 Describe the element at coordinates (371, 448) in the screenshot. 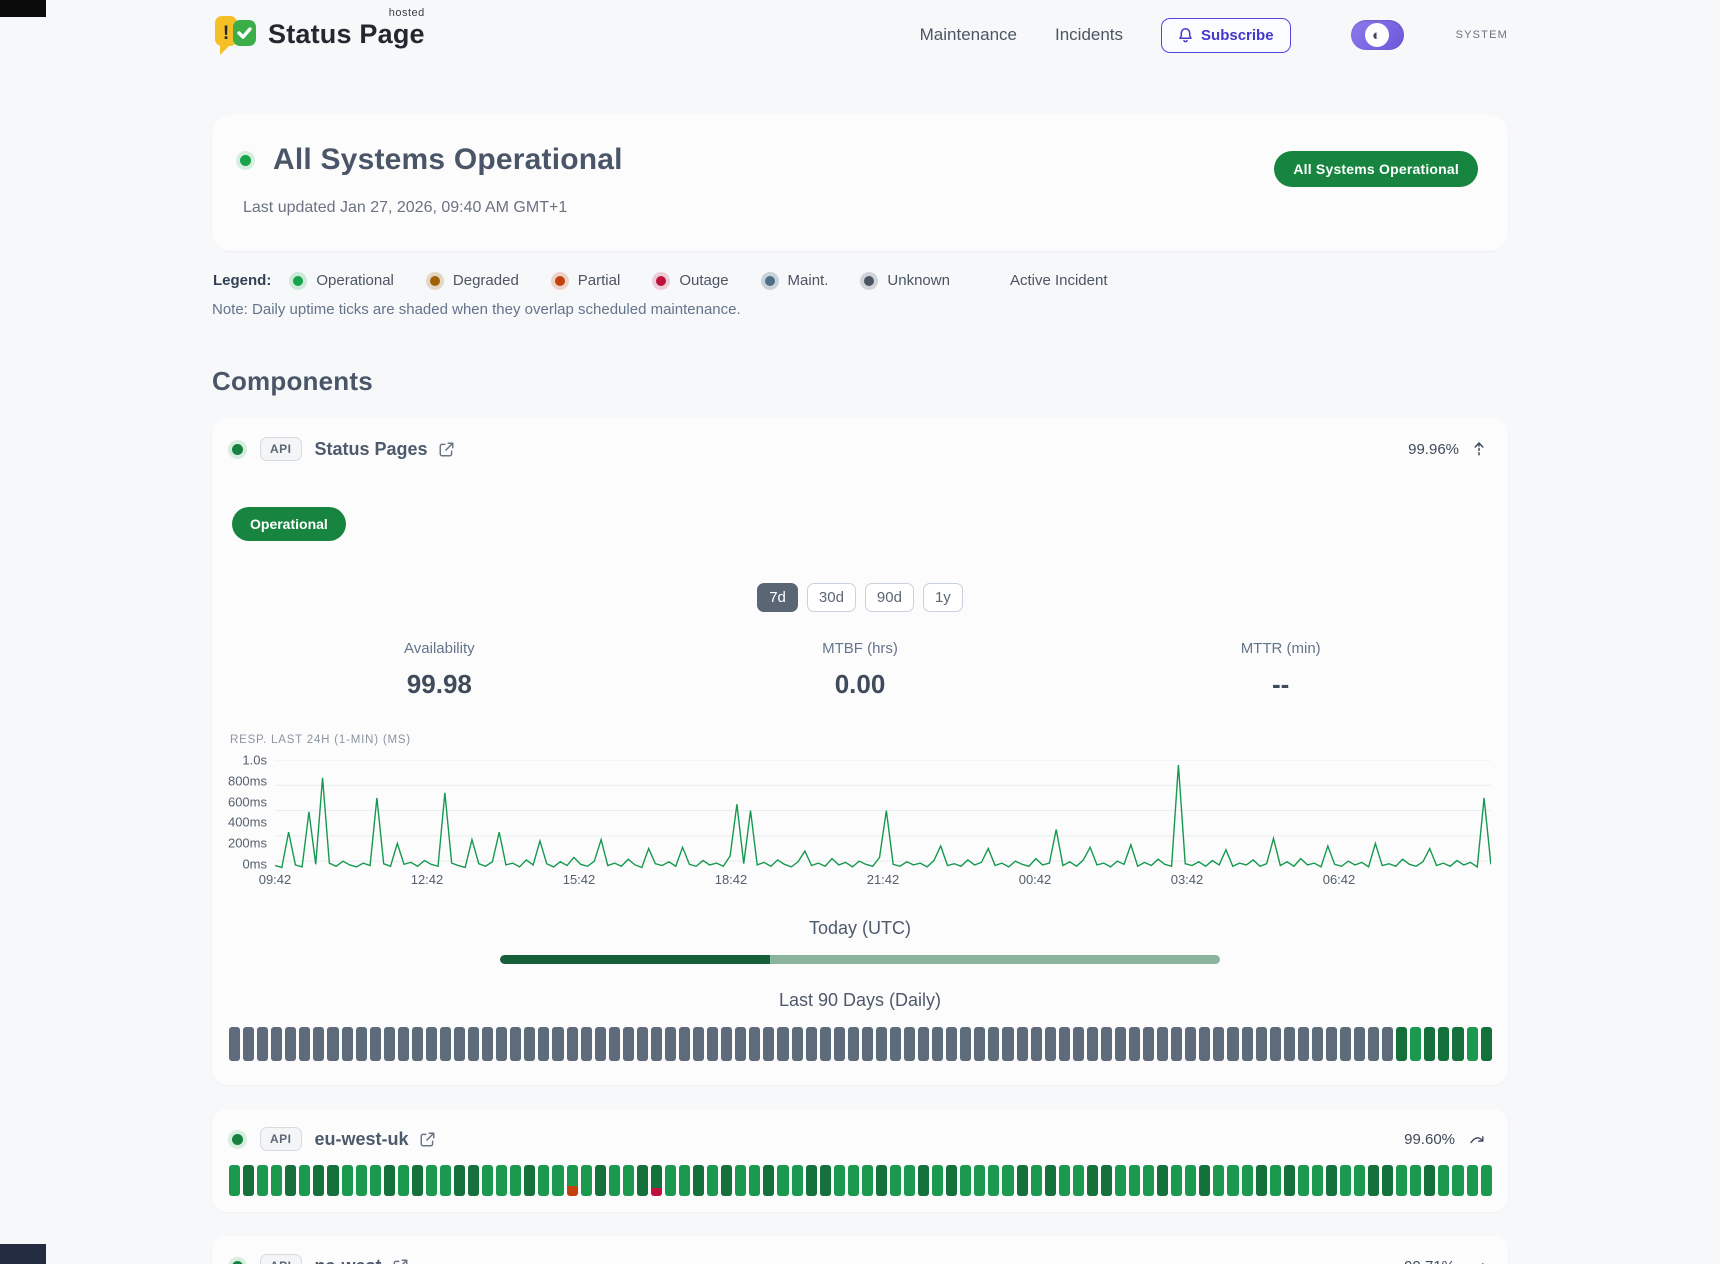

I see `component-name: Status Pages` at that location.